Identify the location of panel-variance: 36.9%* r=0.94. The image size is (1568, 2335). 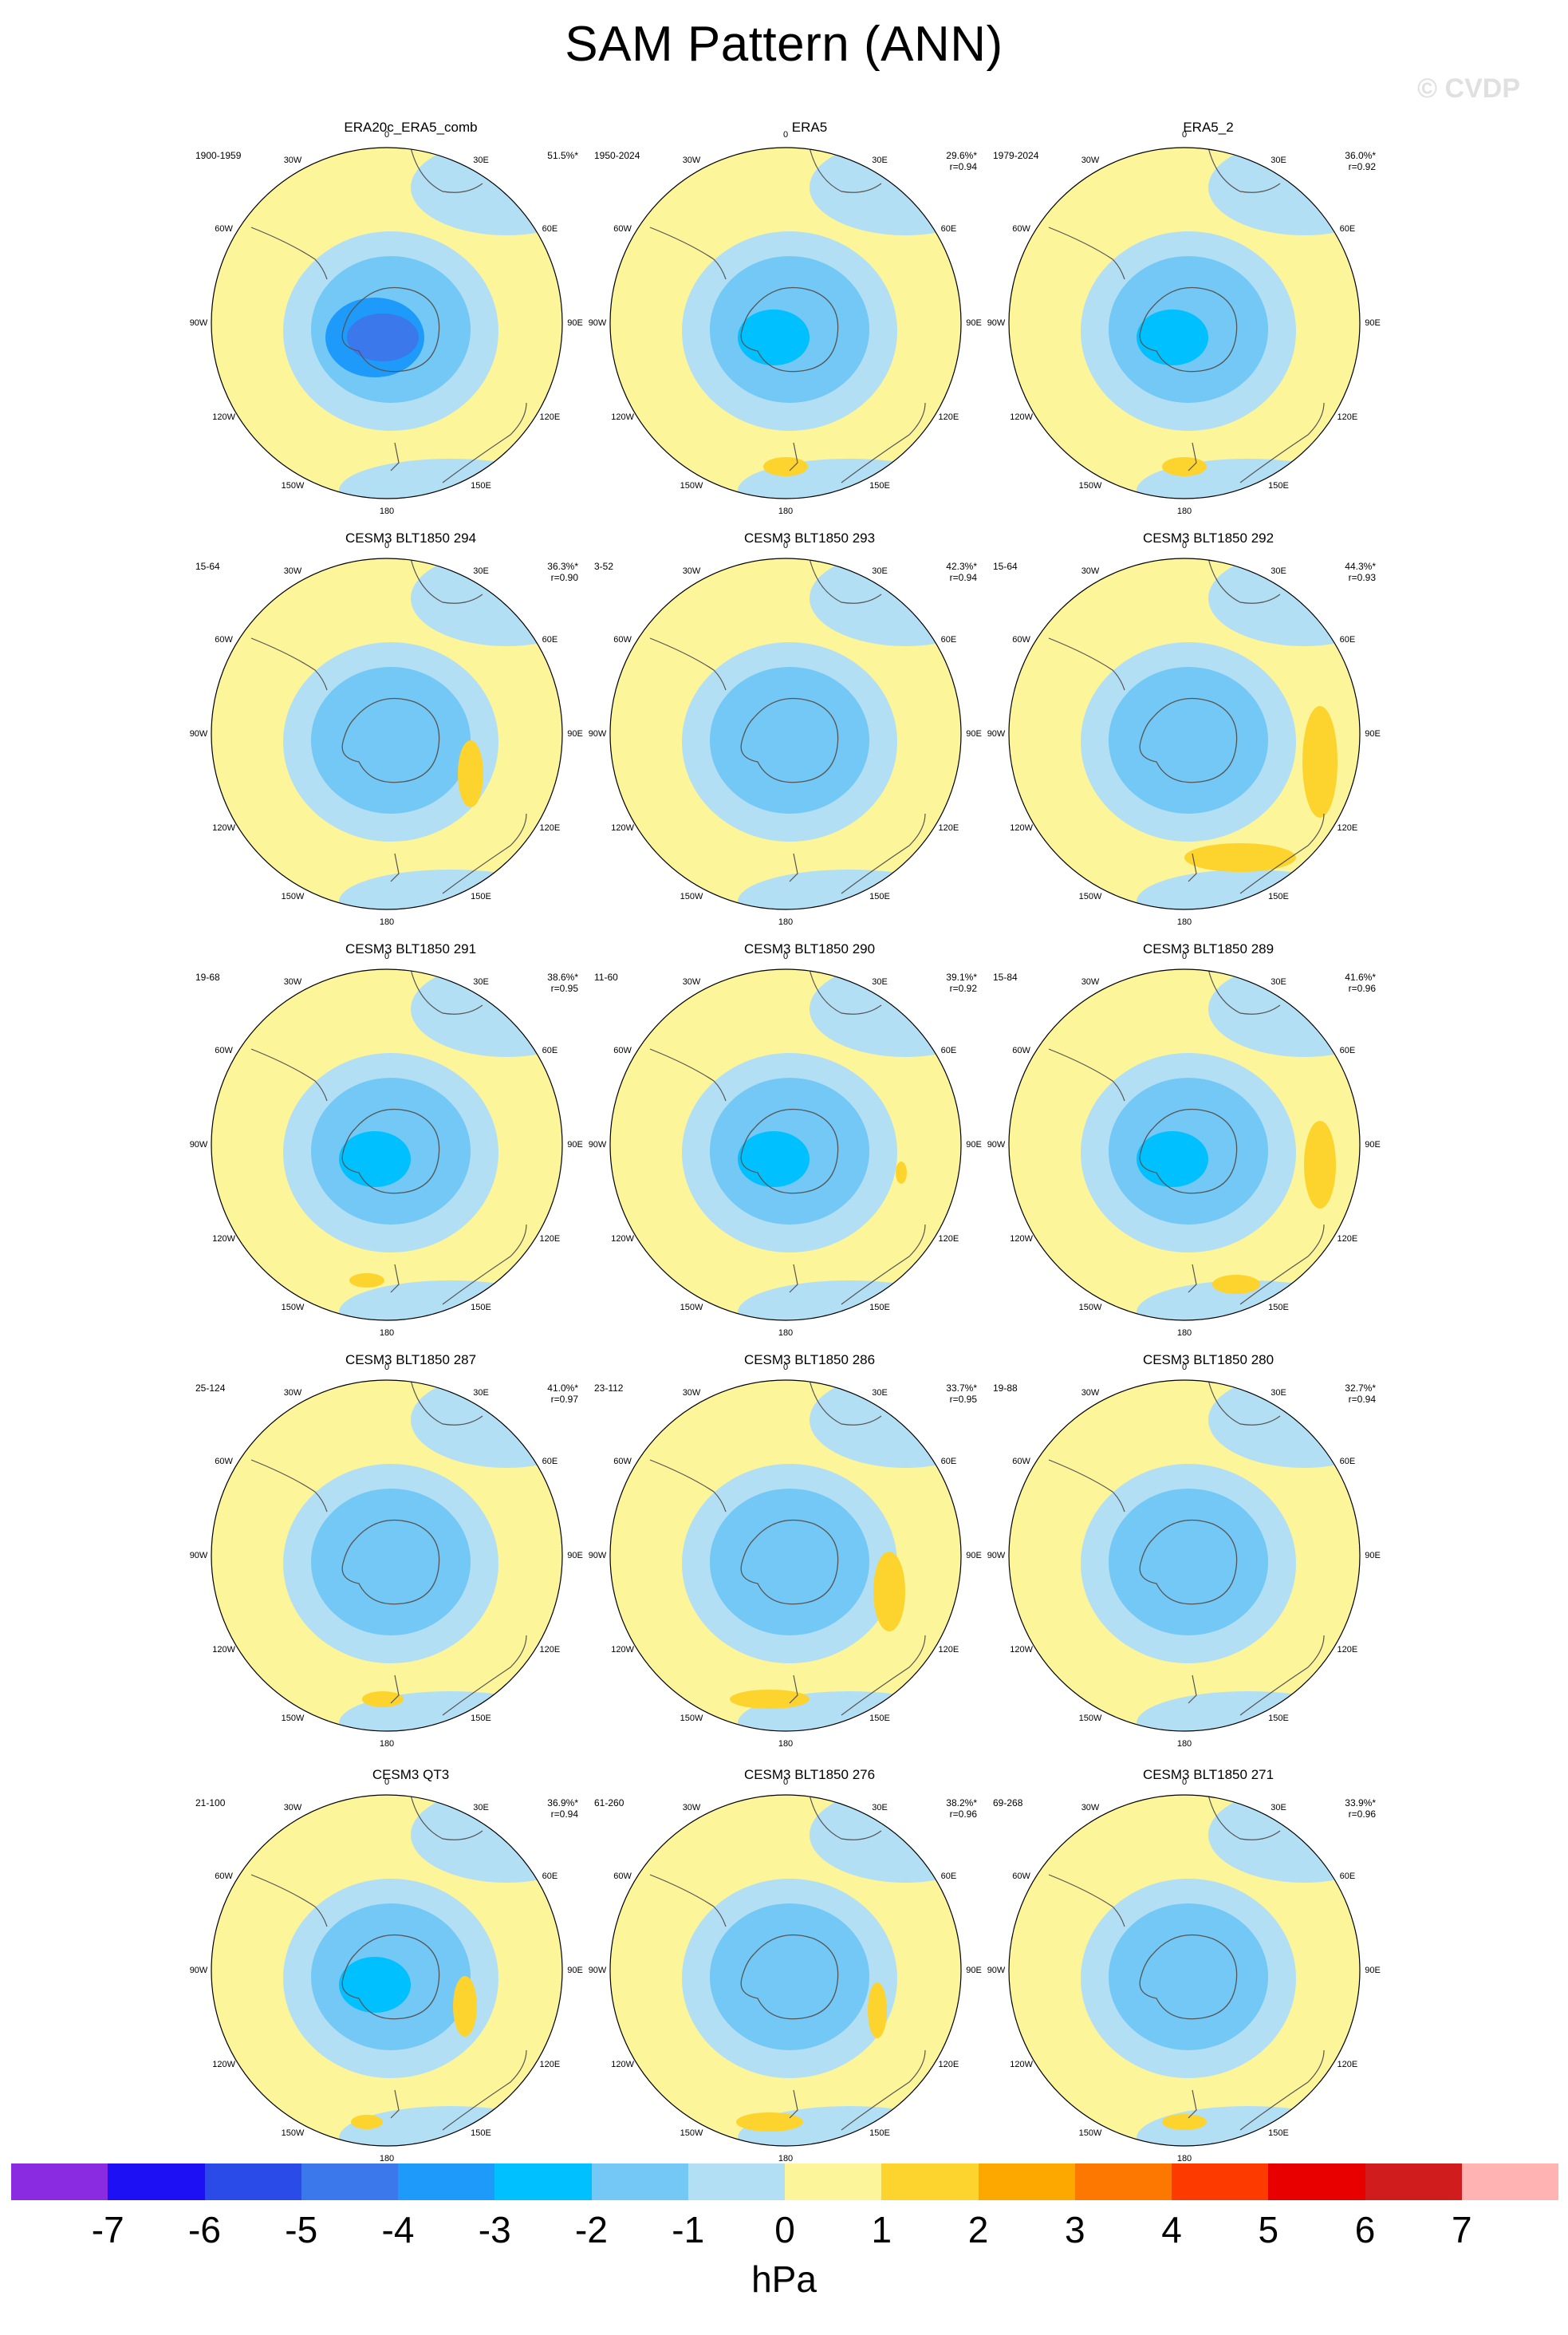
(562, 1808).